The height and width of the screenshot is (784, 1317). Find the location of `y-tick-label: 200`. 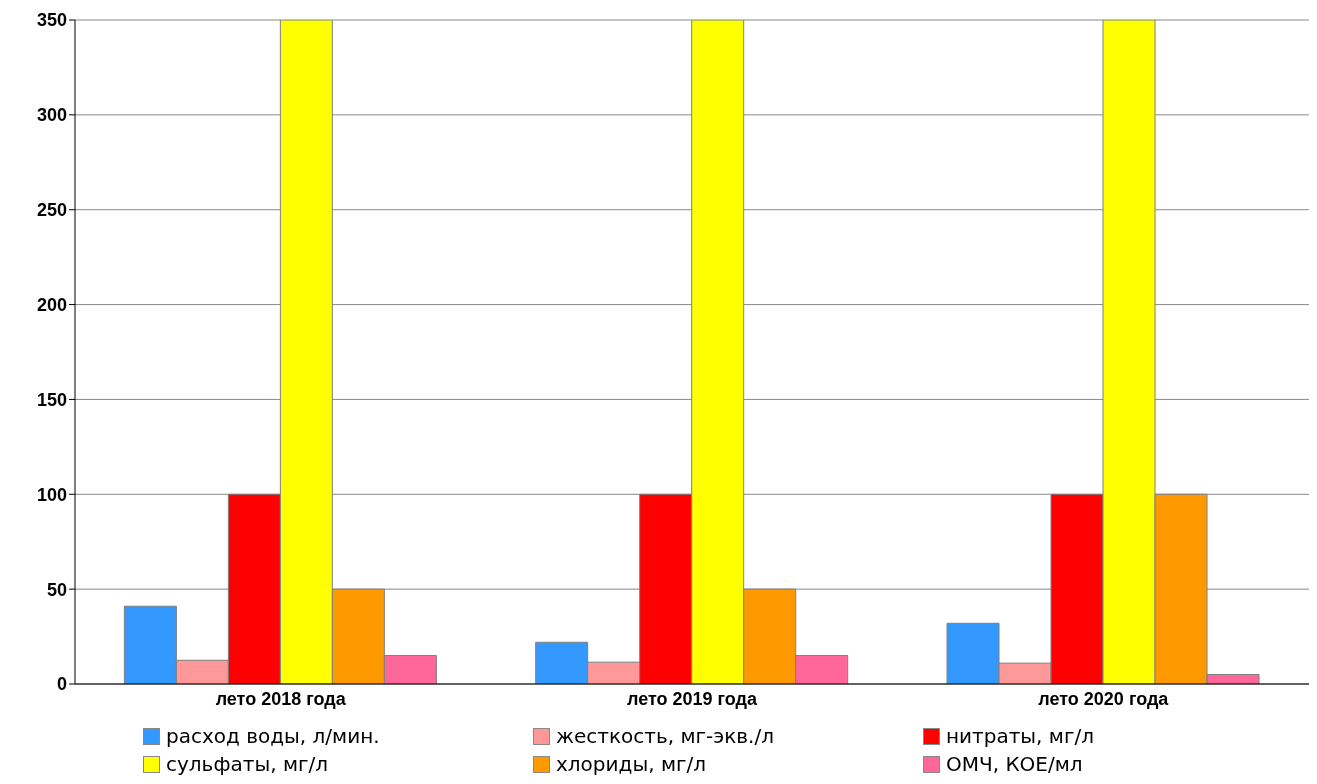

y-tick-label: 200 is located at coordinates (51, 304).